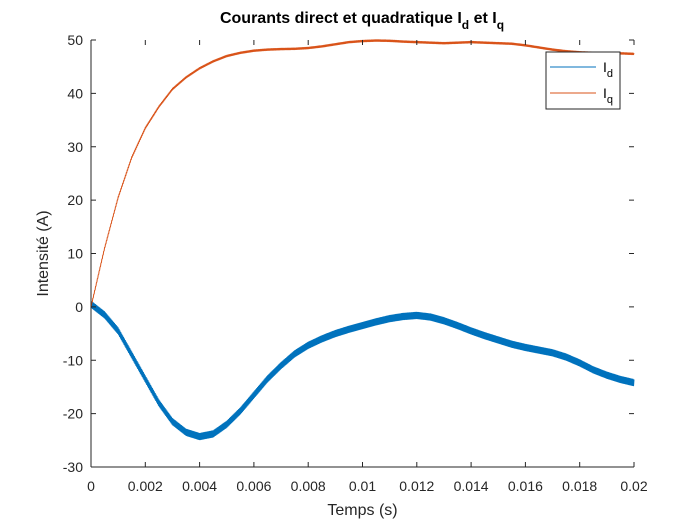 This screenshot has height=525, width=700. Describe the element at coordinates (79, 307) in the screenshot. I see `y-tick-label: 0` at that location.